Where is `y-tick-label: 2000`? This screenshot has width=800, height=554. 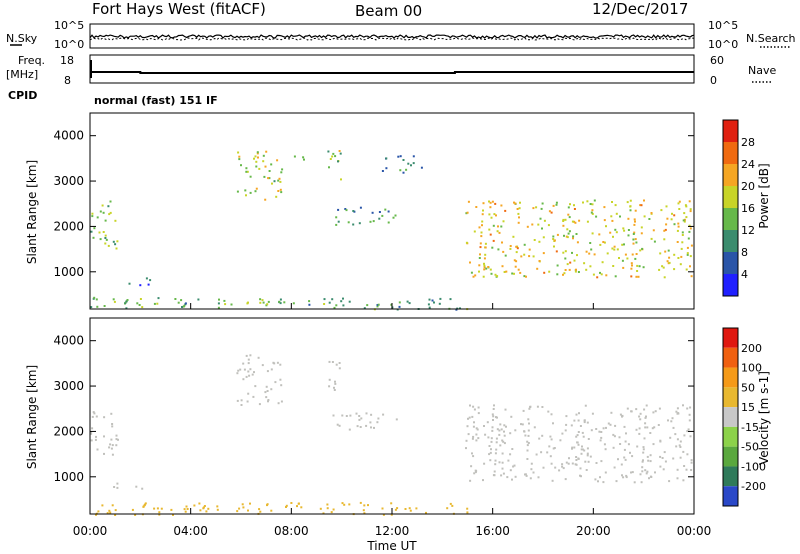
y-tick-label: 2000 is located at coordinates (68, 431).